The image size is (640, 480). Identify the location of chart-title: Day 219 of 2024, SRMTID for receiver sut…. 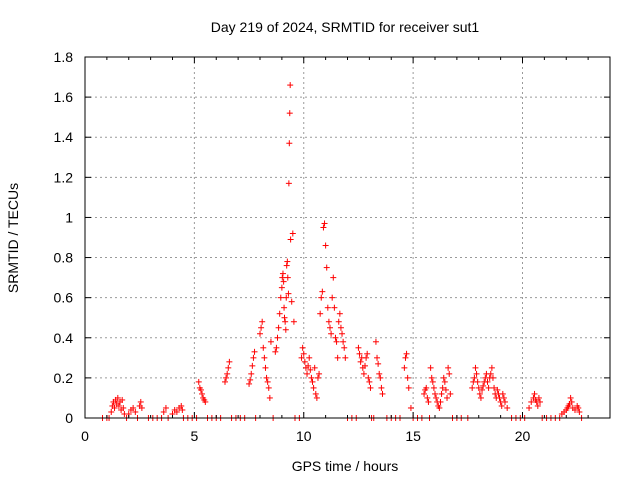
(345, 27).